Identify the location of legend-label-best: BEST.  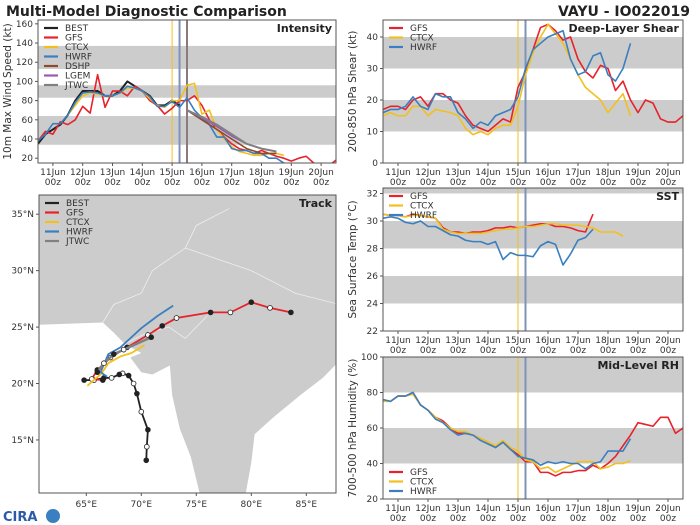
(77, 29).